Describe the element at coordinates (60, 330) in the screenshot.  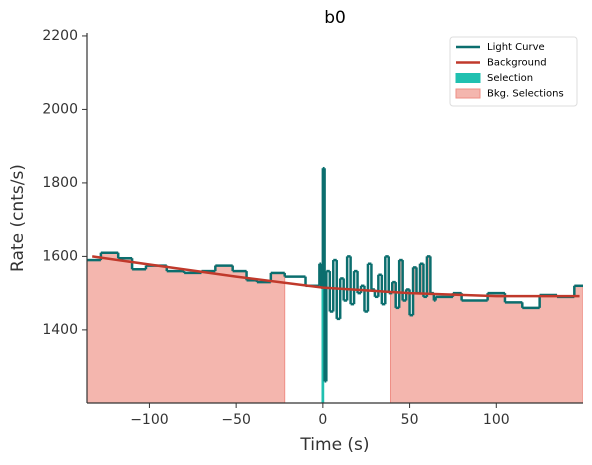
I see `y-tick-label: 1400` at that location.